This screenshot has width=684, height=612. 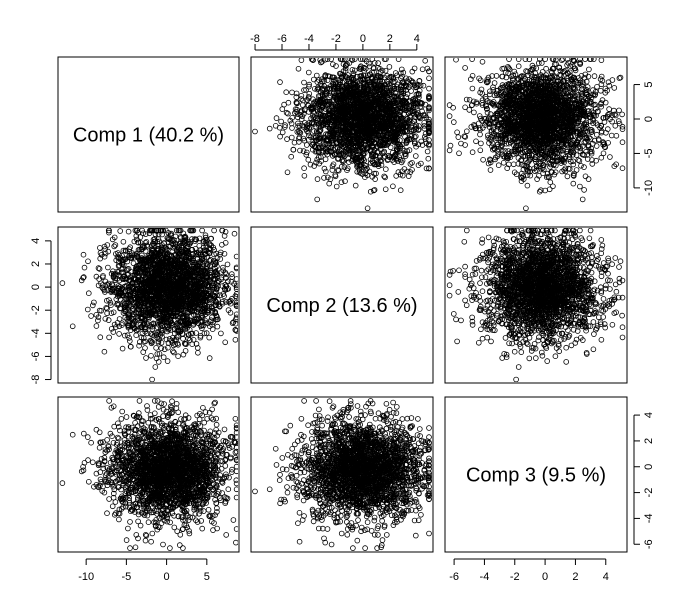 What do you see at coordinates (148, 136) in the screenshot?
I see `diagonal-label: Comp 1 (40.2 %)` at bounding box center [148, 136].